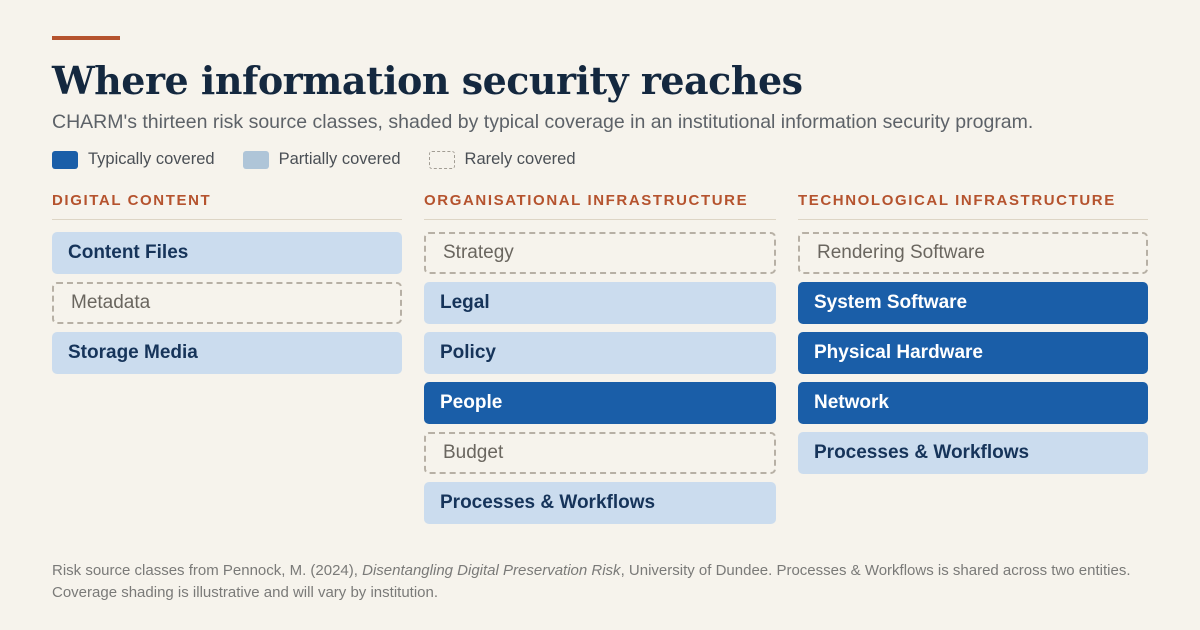 Image resolution: width=1200 pixels, height=630 pixels. Describe the element at coordinates (973, 303) in the screenshot. I see `risk-class-system-software: System Software` at that location.